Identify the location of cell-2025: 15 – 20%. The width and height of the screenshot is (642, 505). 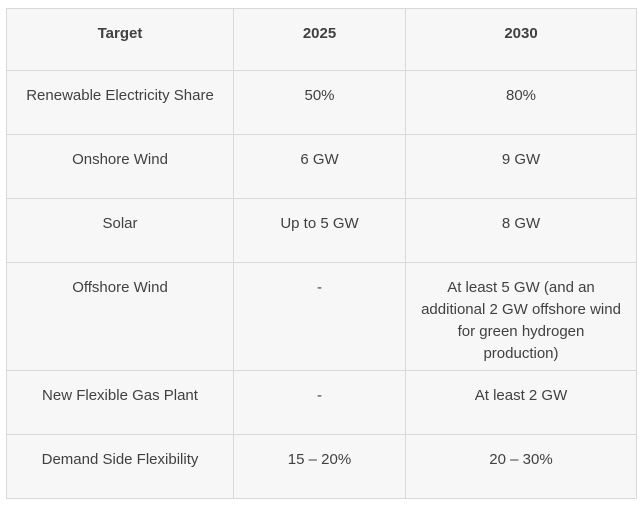
(319, 466).